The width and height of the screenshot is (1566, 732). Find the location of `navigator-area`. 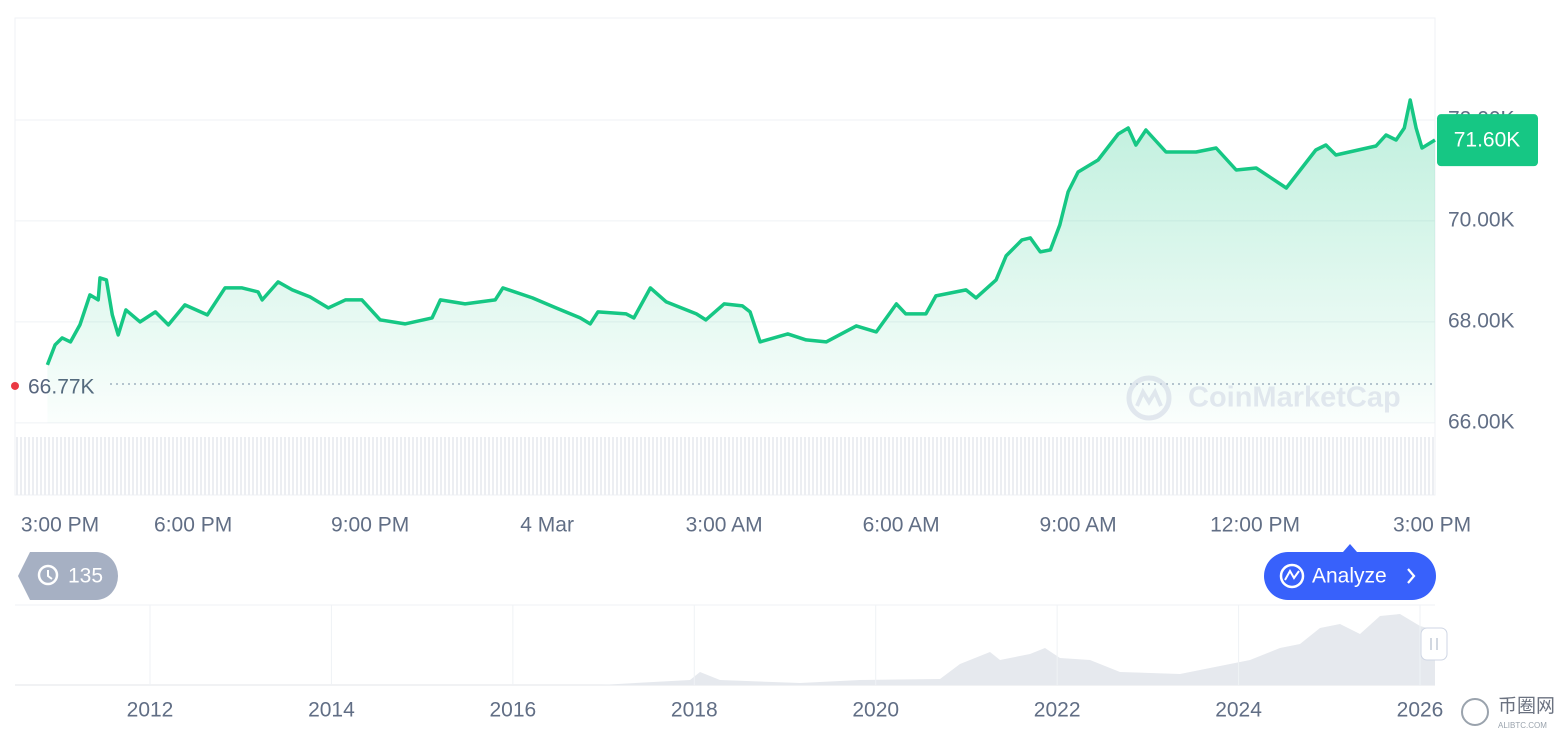

navigator-area is located at coordinates (1017, 649).